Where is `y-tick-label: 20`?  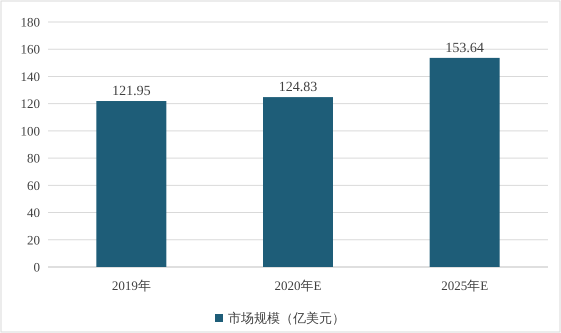
y-tick-label: 20 is located at coordinates (33, 240).